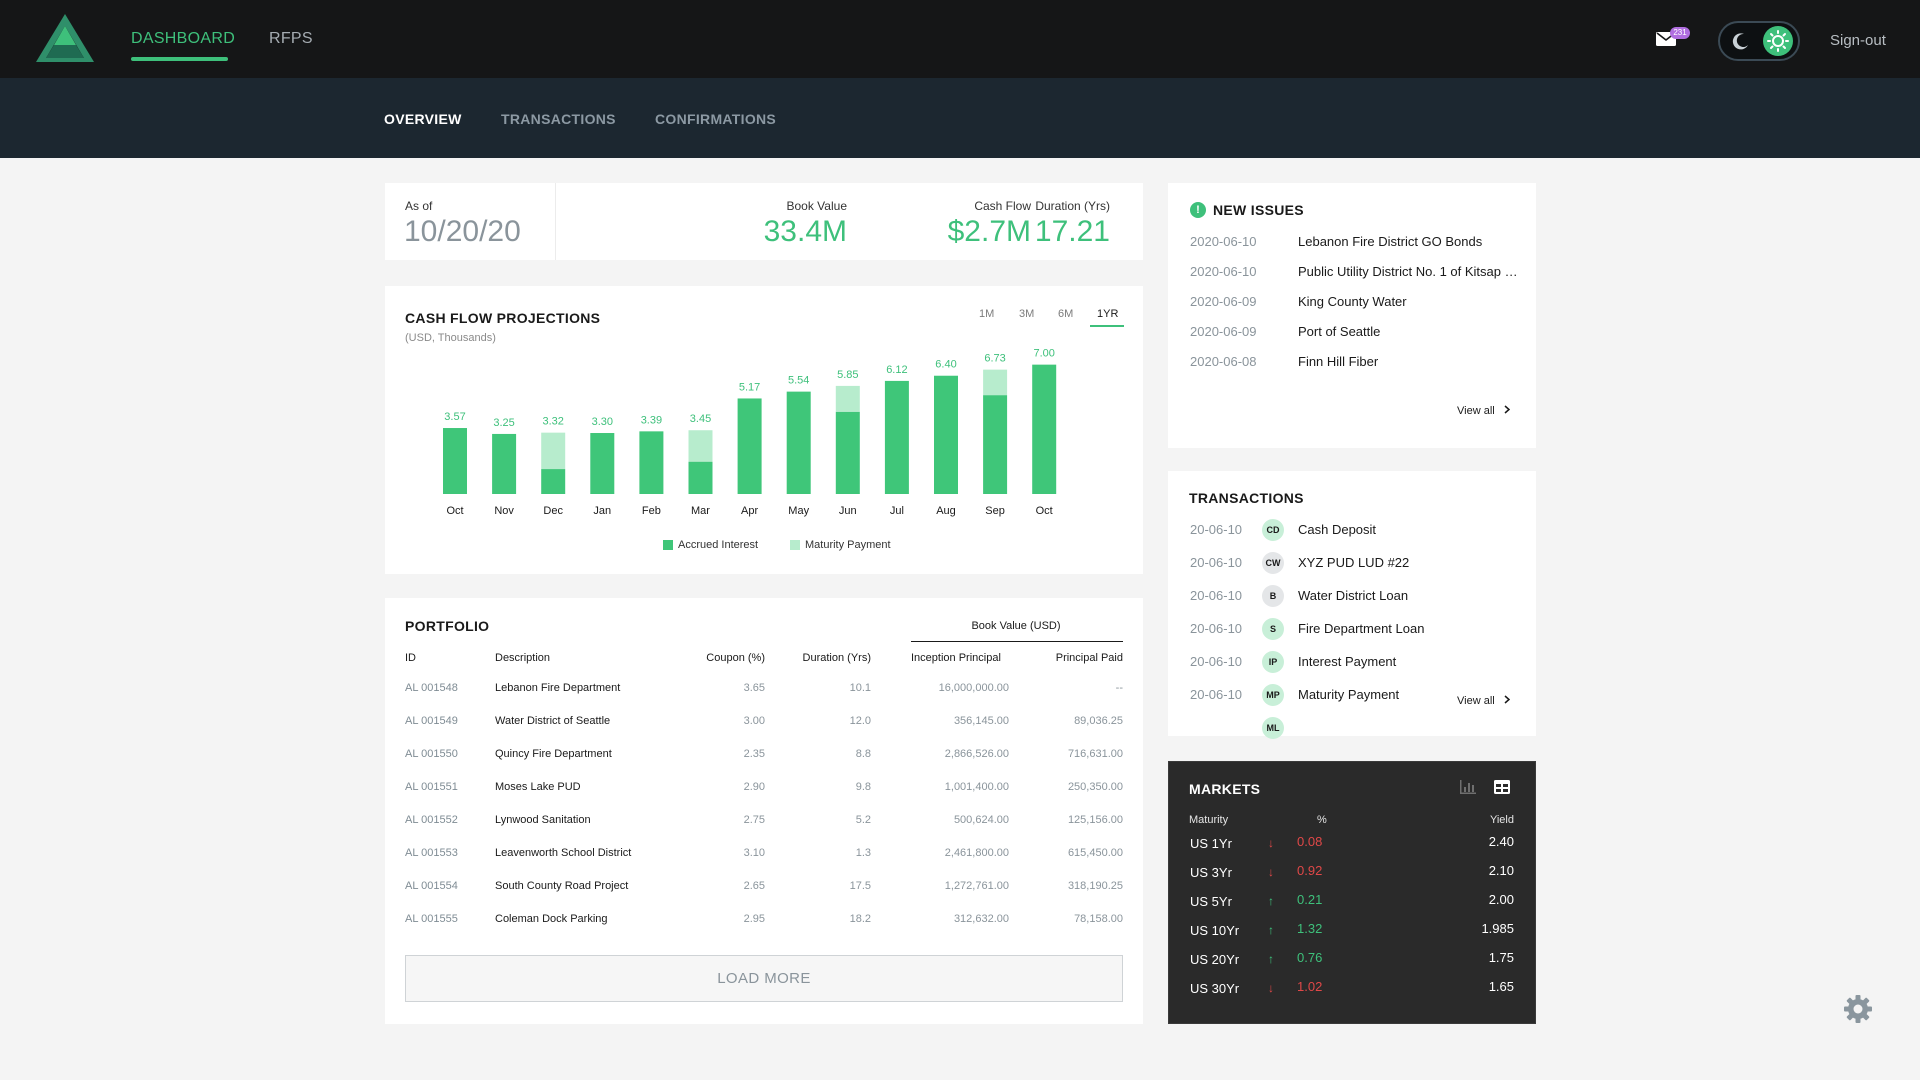 The height and width of the screenshot is (1080, 1920). Describe the element at coordinates (1098, 721) in the screenshot. I see `row-principal-paid: 89,036.25` at that location.